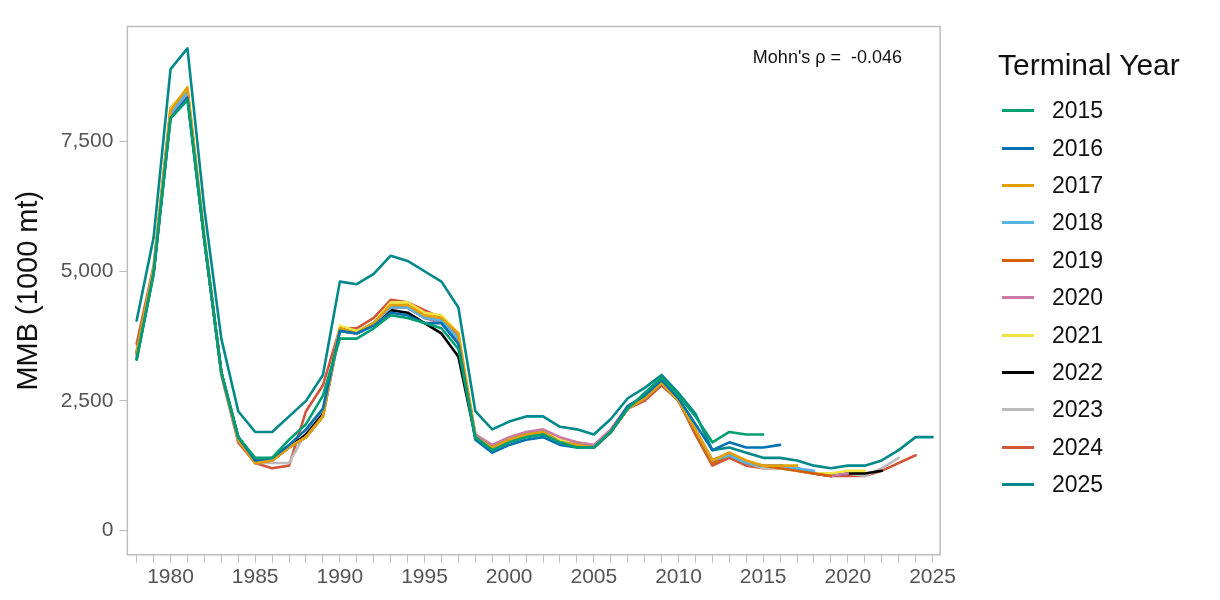 Image resolution: width=1220 pixels, height=600 pixels. I want to click on legend-label: 2017, so click(1078, 185).